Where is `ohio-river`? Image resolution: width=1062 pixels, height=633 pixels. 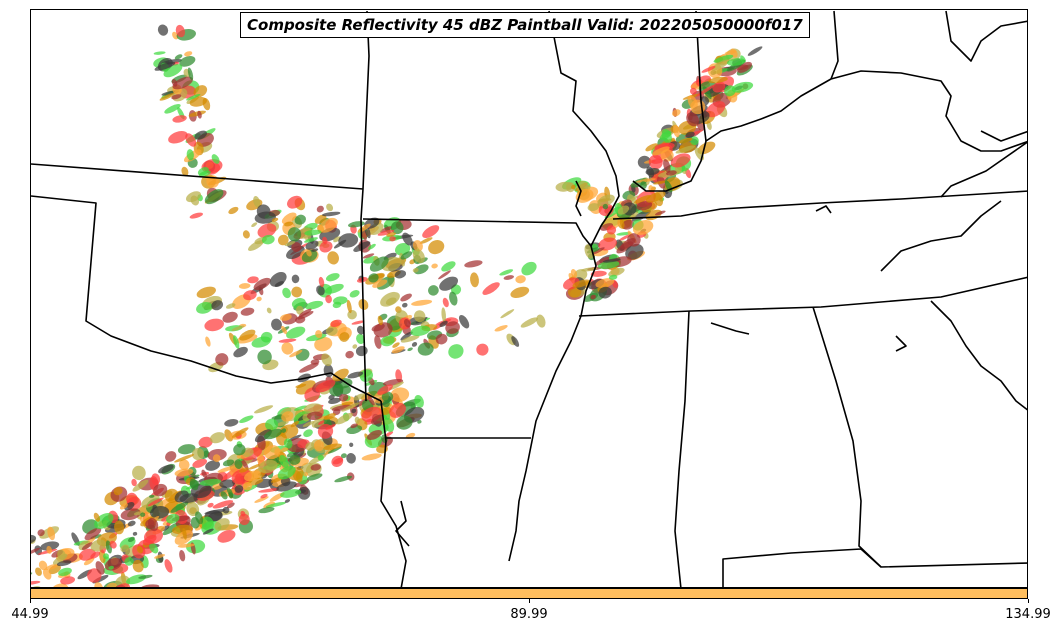 ohio-river is located at coordinates (829, 131).